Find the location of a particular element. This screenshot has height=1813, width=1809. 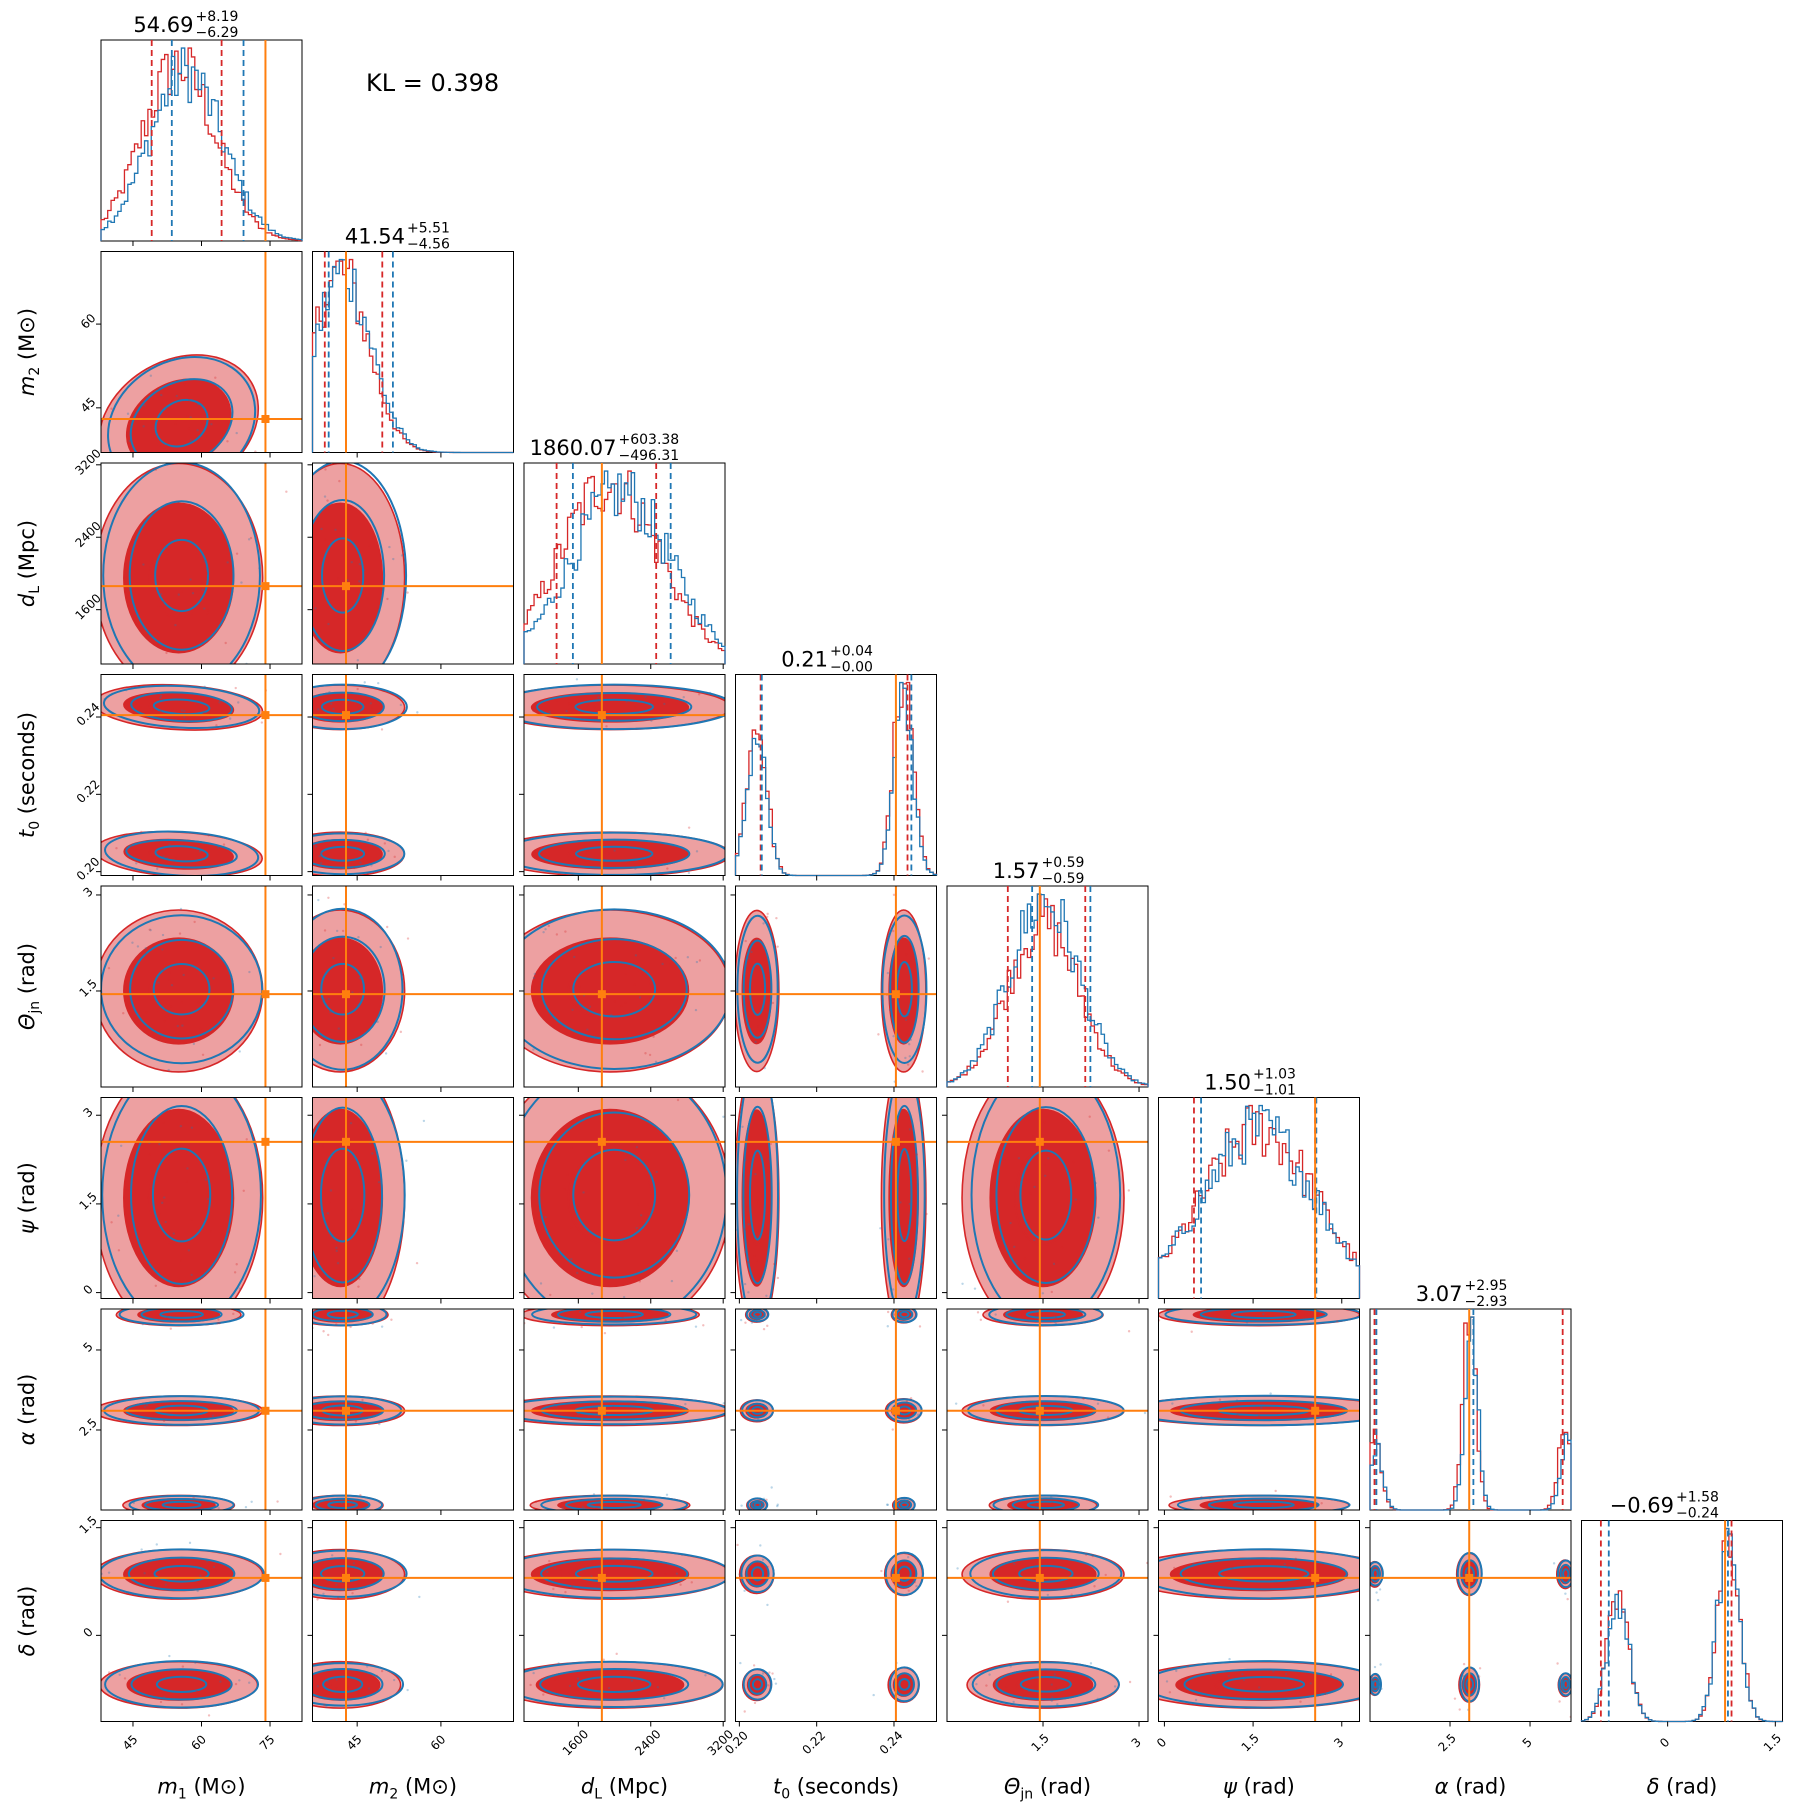

x-axis-label-delta: δ (rad) is located at coordinates (1682, 1787).